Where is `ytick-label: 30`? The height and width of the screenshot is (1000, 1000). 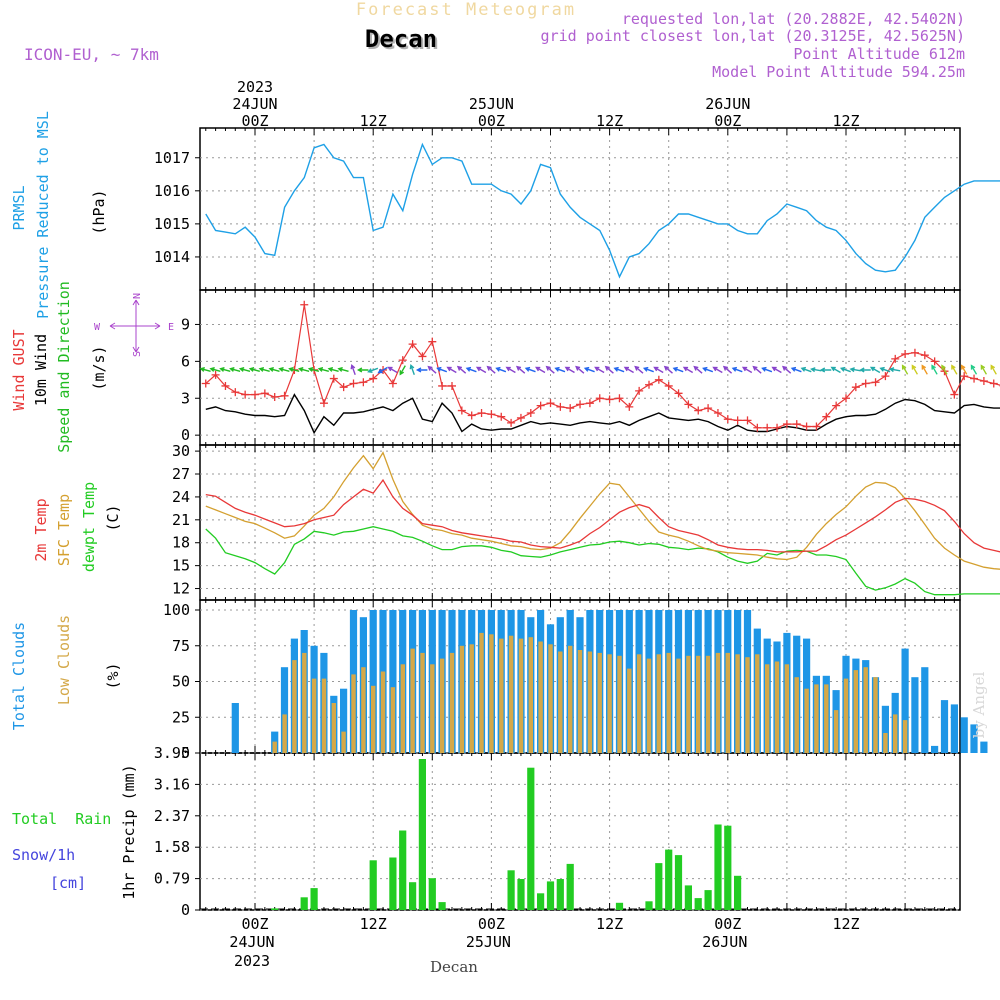 ytick-label: 30 is located at coordinates (181, 451).